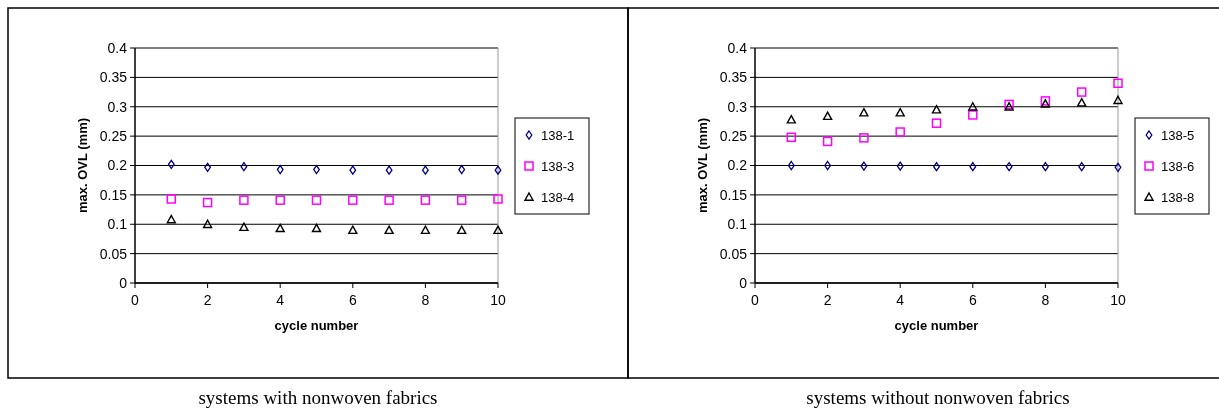 The image size is (1219, 414). Describe the element at coordinates (558, 197) in the screenshot. I see `legend-label: 138-4` at that location.